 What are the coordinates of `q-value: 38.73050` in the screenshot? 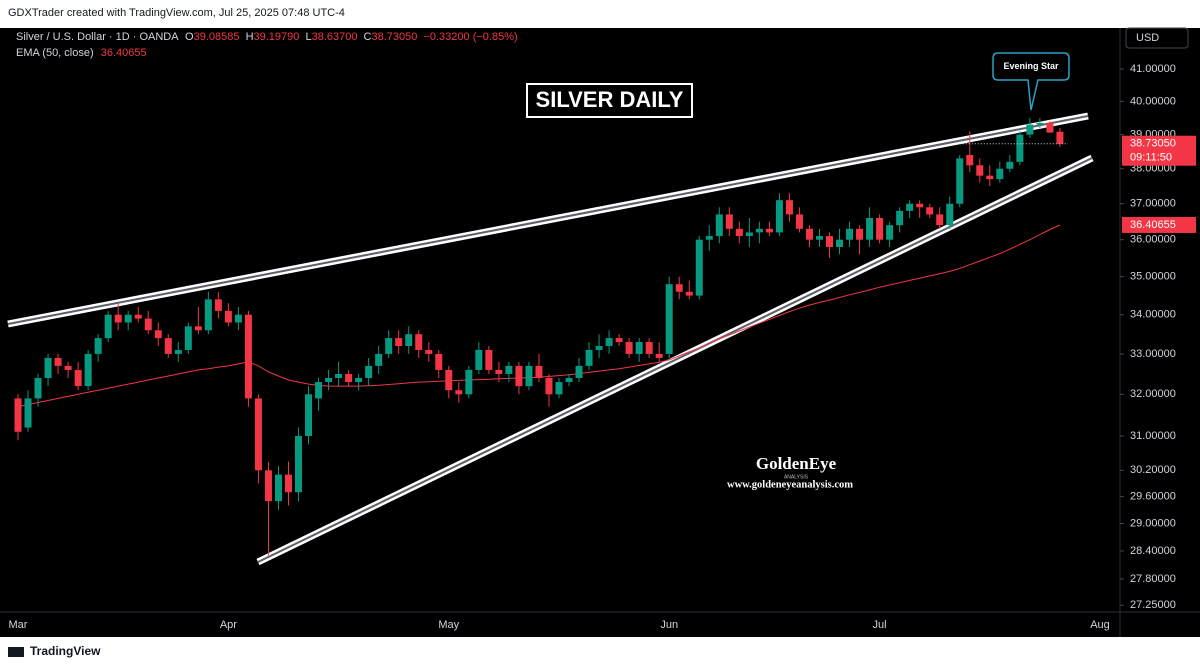 It's located at (395, 37).